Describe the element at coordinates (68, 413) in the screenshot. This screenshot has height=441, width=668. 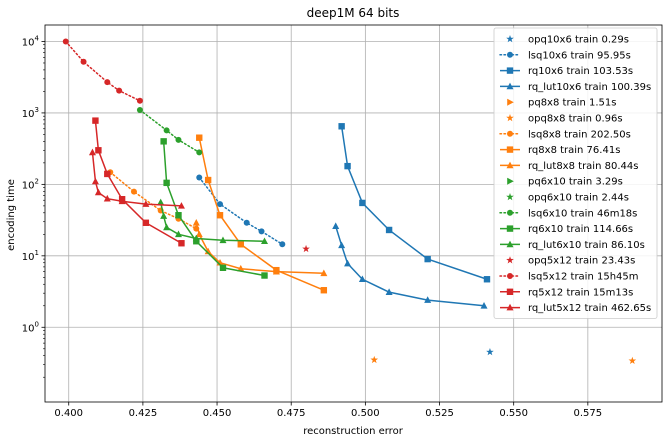
I see `x-tick-label: 0.400` at that location.